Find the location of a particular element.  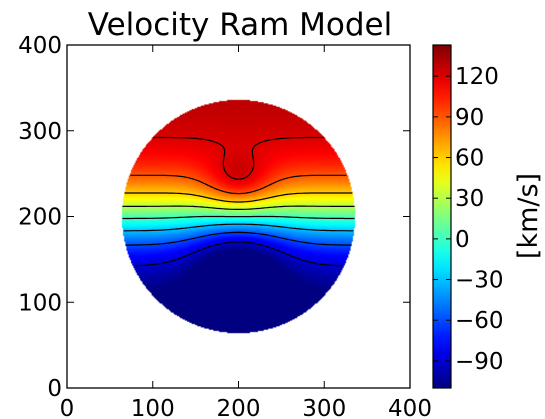

colorbar-tick-label: 60 is located at coordinates (469, 159).